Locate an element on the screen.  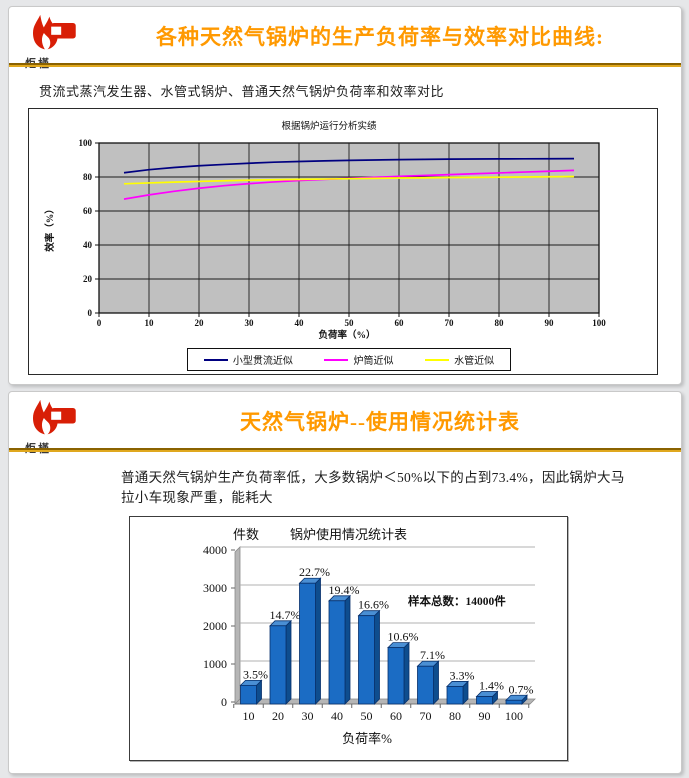
bar-value-label: 22.7% is located at coordinates (314, 572).